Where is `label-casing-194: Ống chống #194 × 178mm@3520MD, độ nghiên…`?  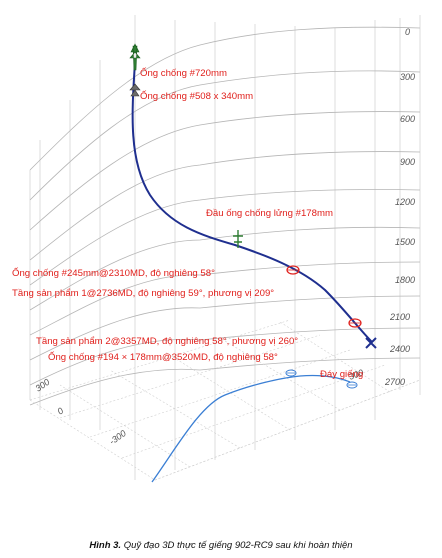
label-casing-194: Ống chống #194 × 178mm@3520MD, độ nghiên… is located at coordinates (163, 357).